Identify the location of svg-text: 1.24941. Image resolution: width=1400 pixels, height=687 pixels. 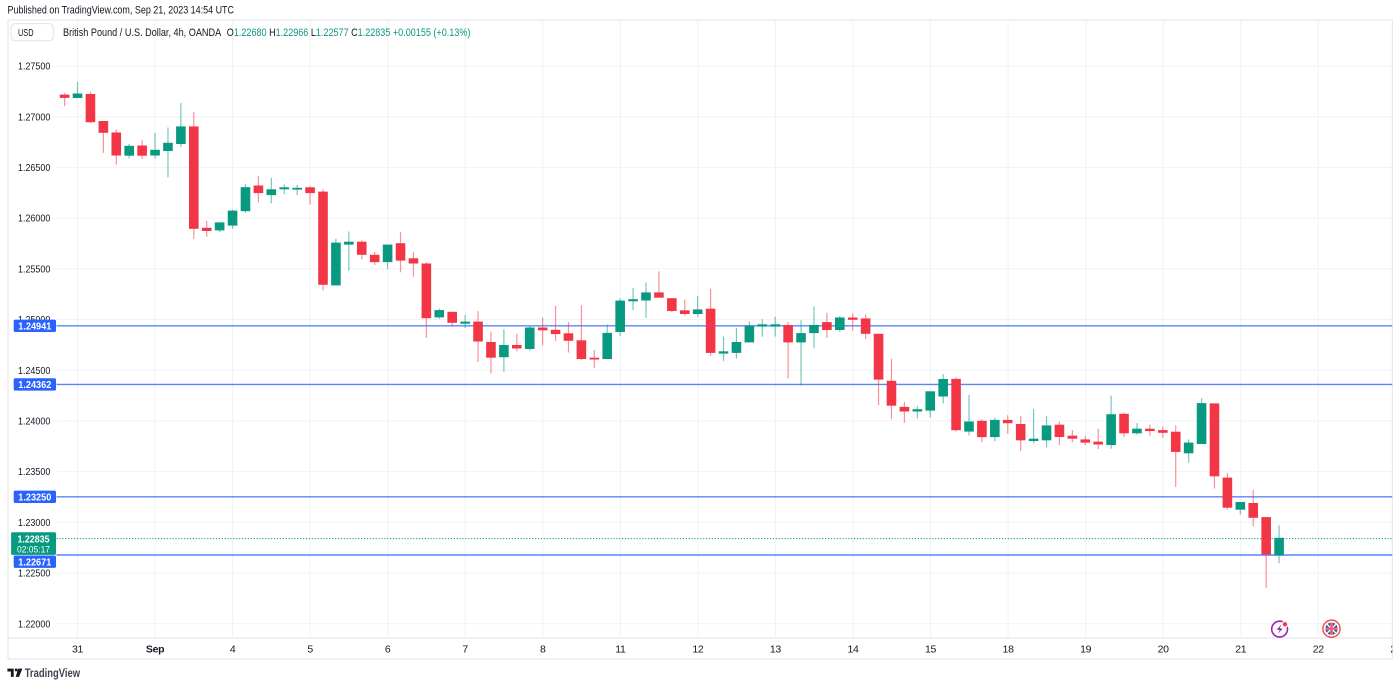
(34, 326).